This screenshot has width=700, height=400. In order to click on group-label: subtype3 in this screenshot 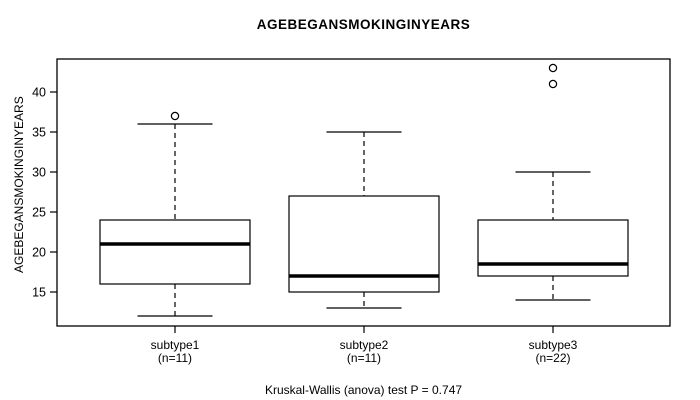, I will do `click(553, 345)`.